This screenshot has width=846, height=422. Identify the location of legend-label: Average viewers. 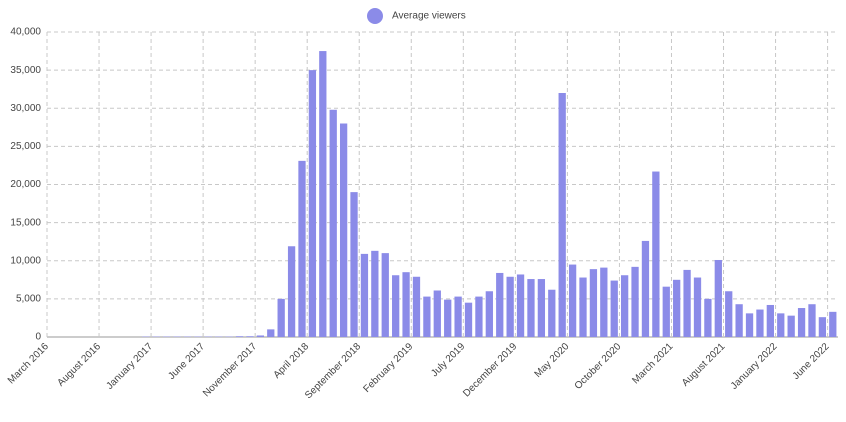
(429, 16).